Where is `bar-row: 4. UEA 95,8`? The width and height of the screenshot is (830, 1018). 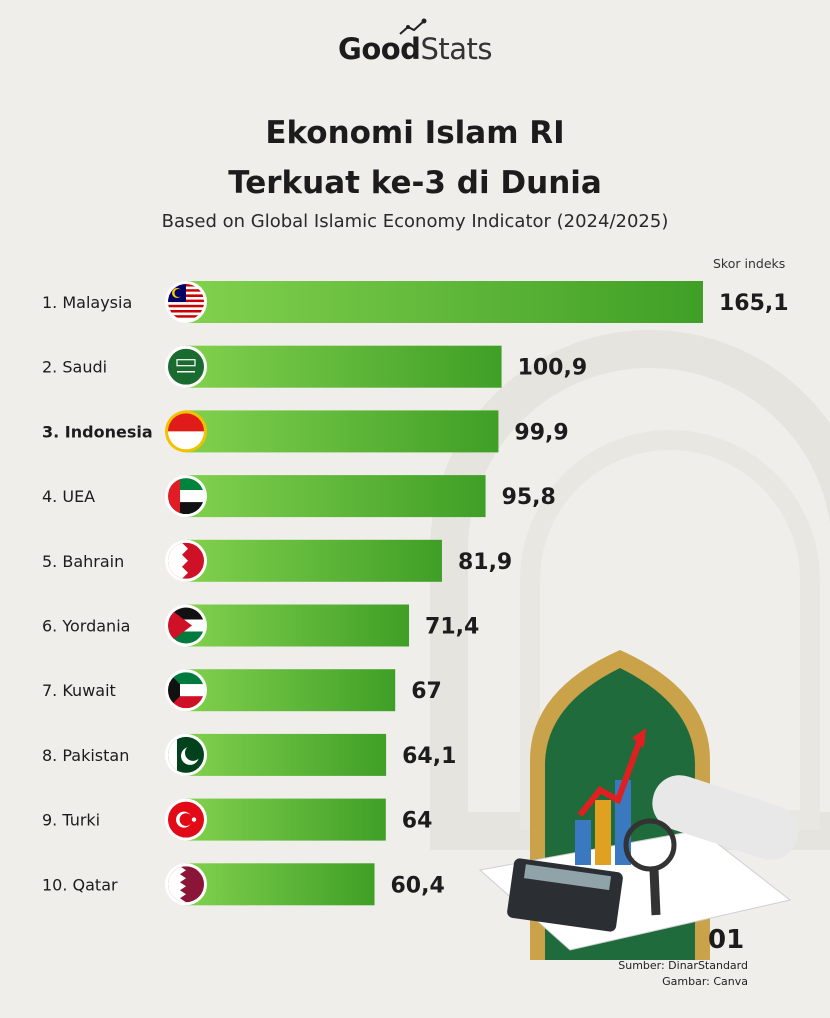 bar-row: 4. UEA 95,8 is located at coordinates (299, 496).